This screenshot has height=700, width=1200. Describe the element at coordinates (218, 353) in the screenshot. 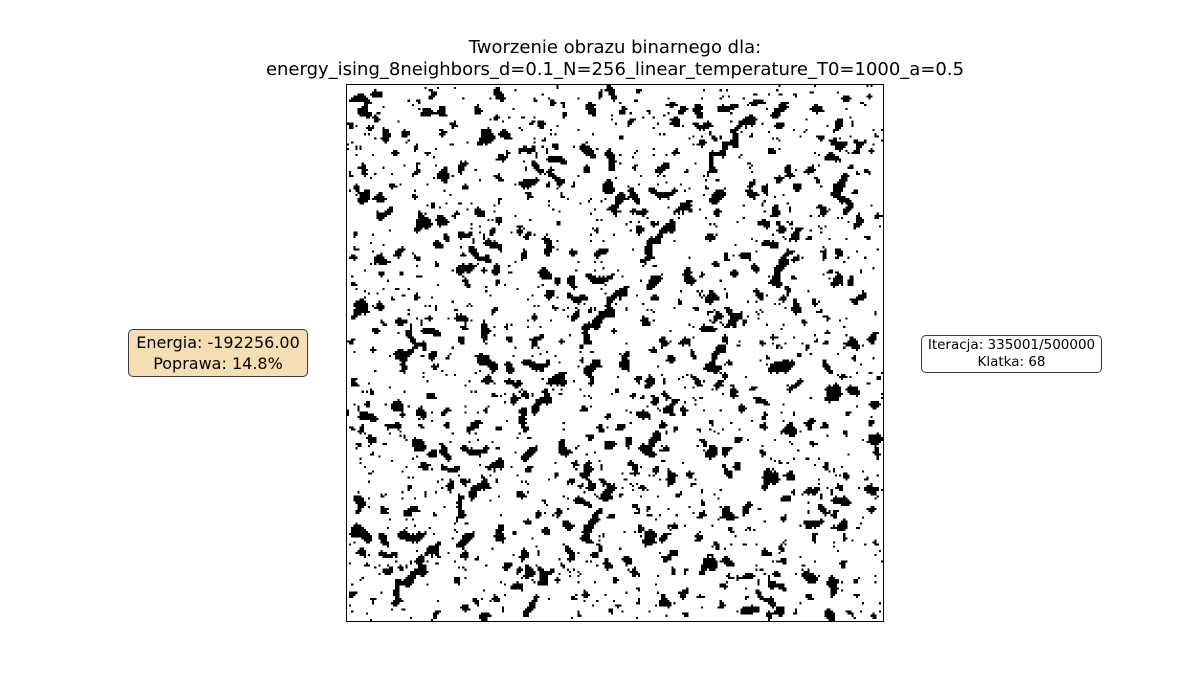

I see `energy-info-box: Energia: -192256.00 Poprawa: 14.8%` at that location.